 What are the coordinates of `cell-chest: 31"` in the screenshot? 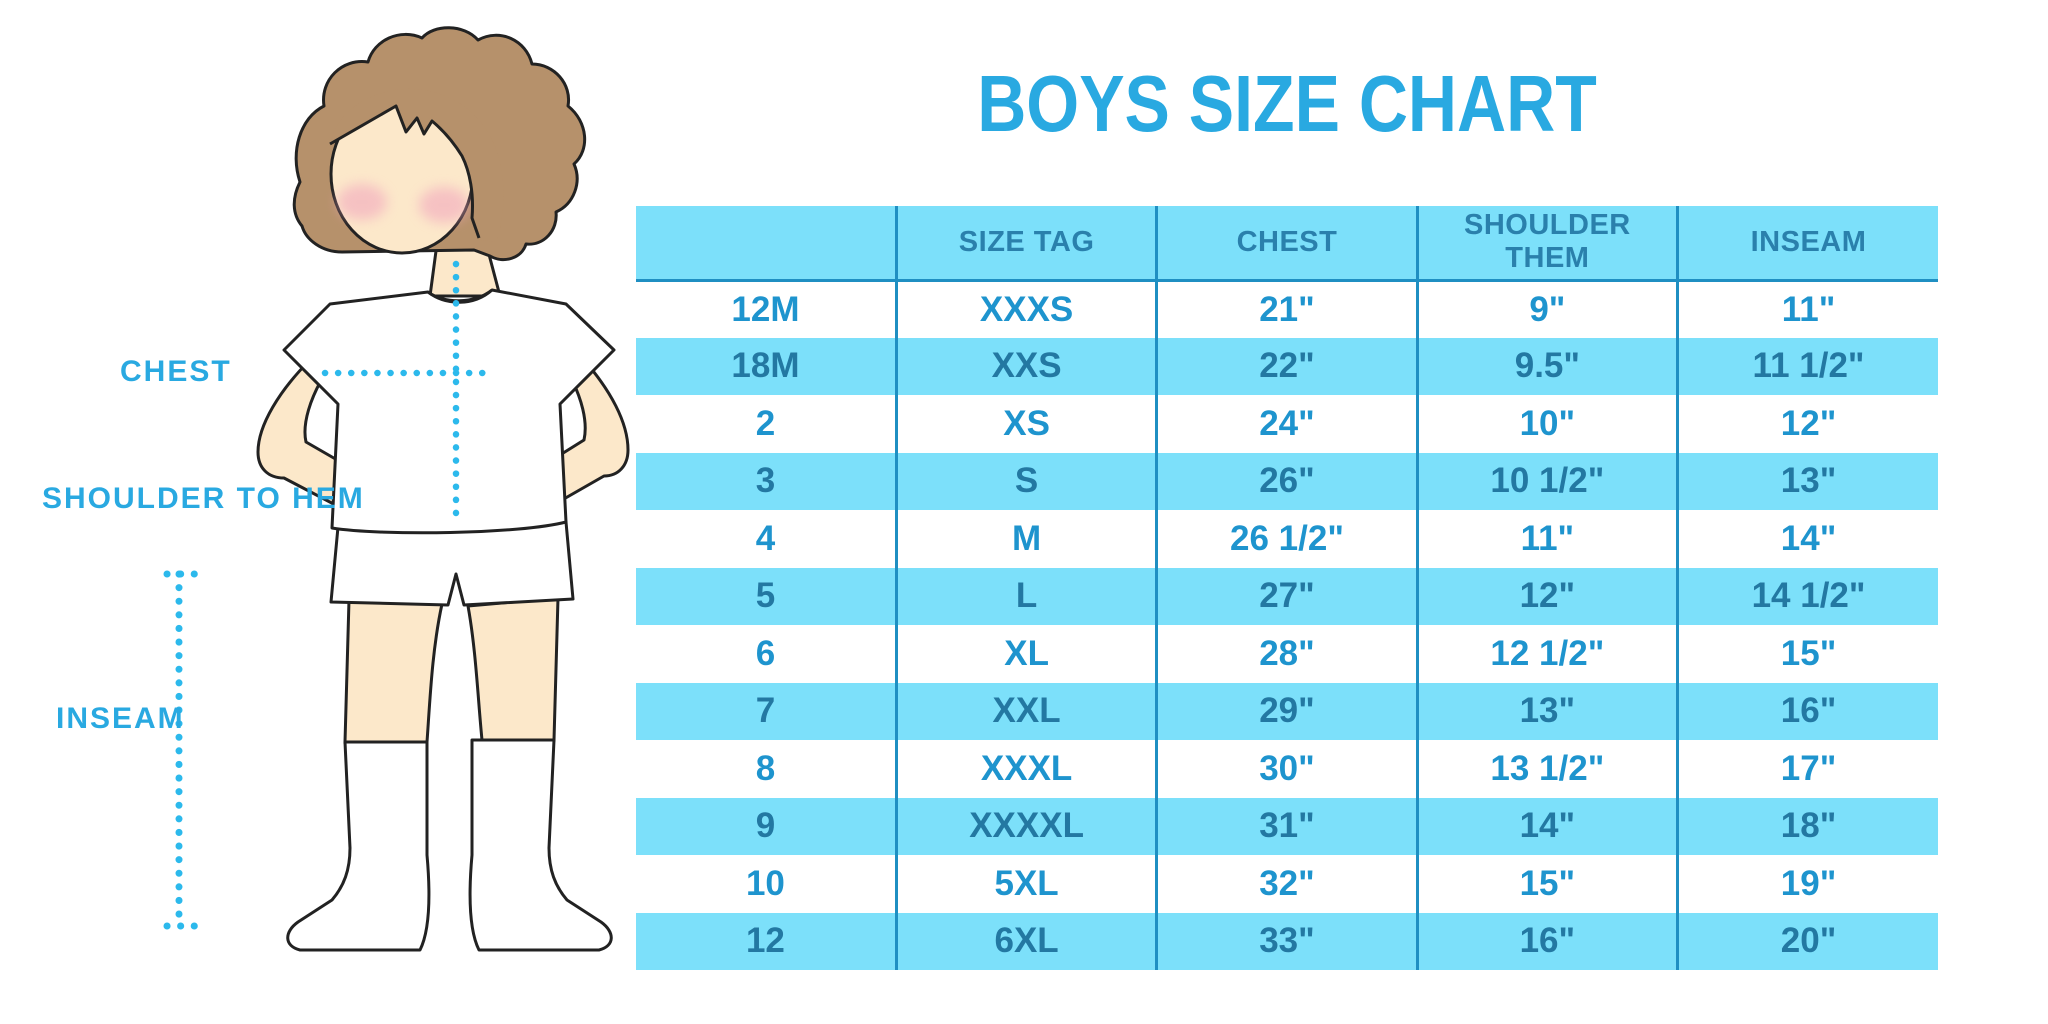 It's located at (1286, 826).